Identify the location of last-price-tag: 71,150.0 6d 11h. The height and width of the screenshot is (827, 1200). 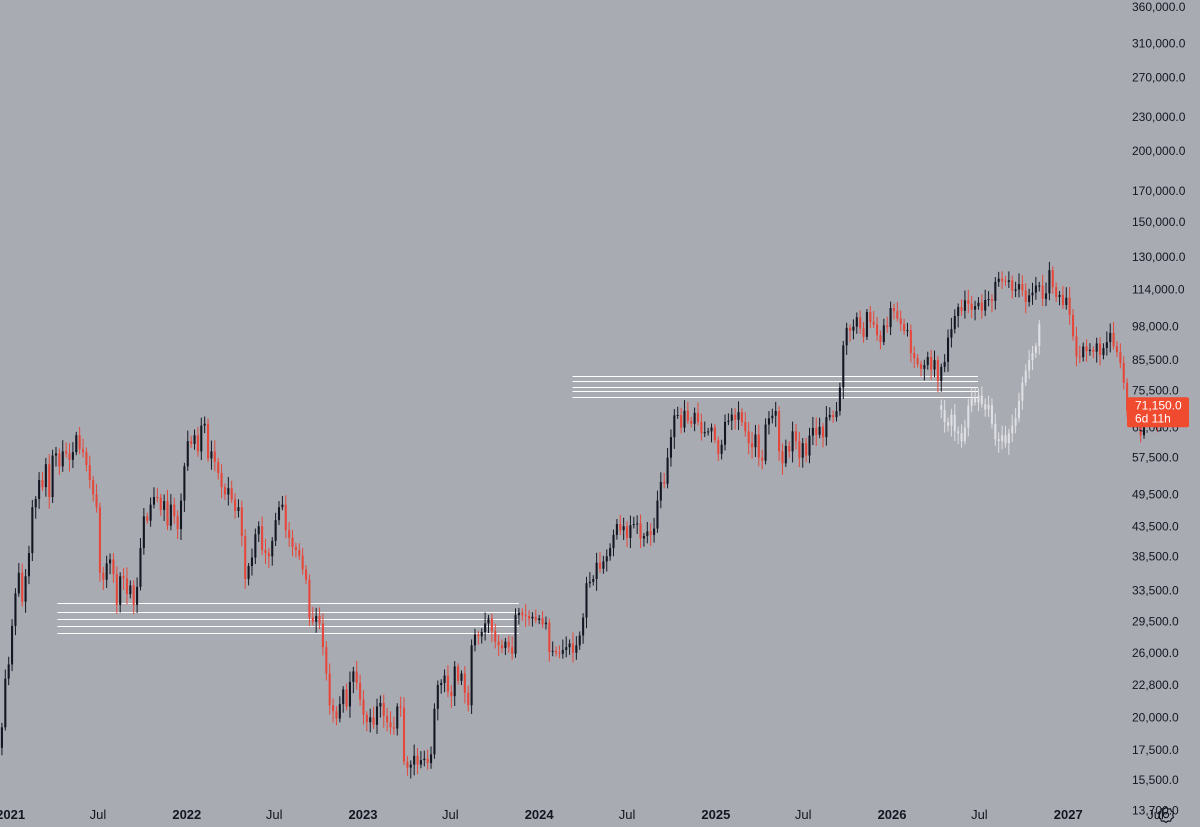
(1158, 412).